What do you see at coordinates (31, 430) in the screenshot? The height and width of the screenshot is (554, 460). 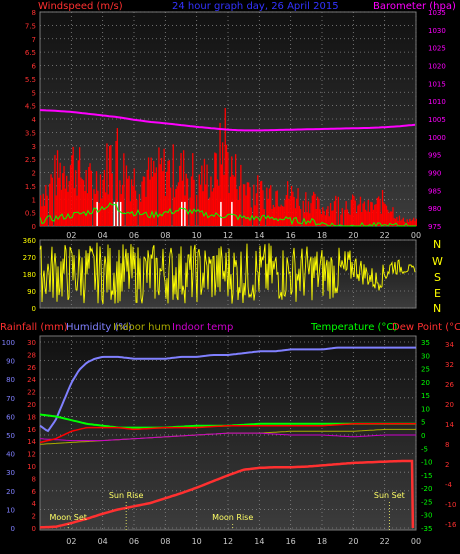 I see `rain-tick-label: 16` at bounding box center [31, 430].